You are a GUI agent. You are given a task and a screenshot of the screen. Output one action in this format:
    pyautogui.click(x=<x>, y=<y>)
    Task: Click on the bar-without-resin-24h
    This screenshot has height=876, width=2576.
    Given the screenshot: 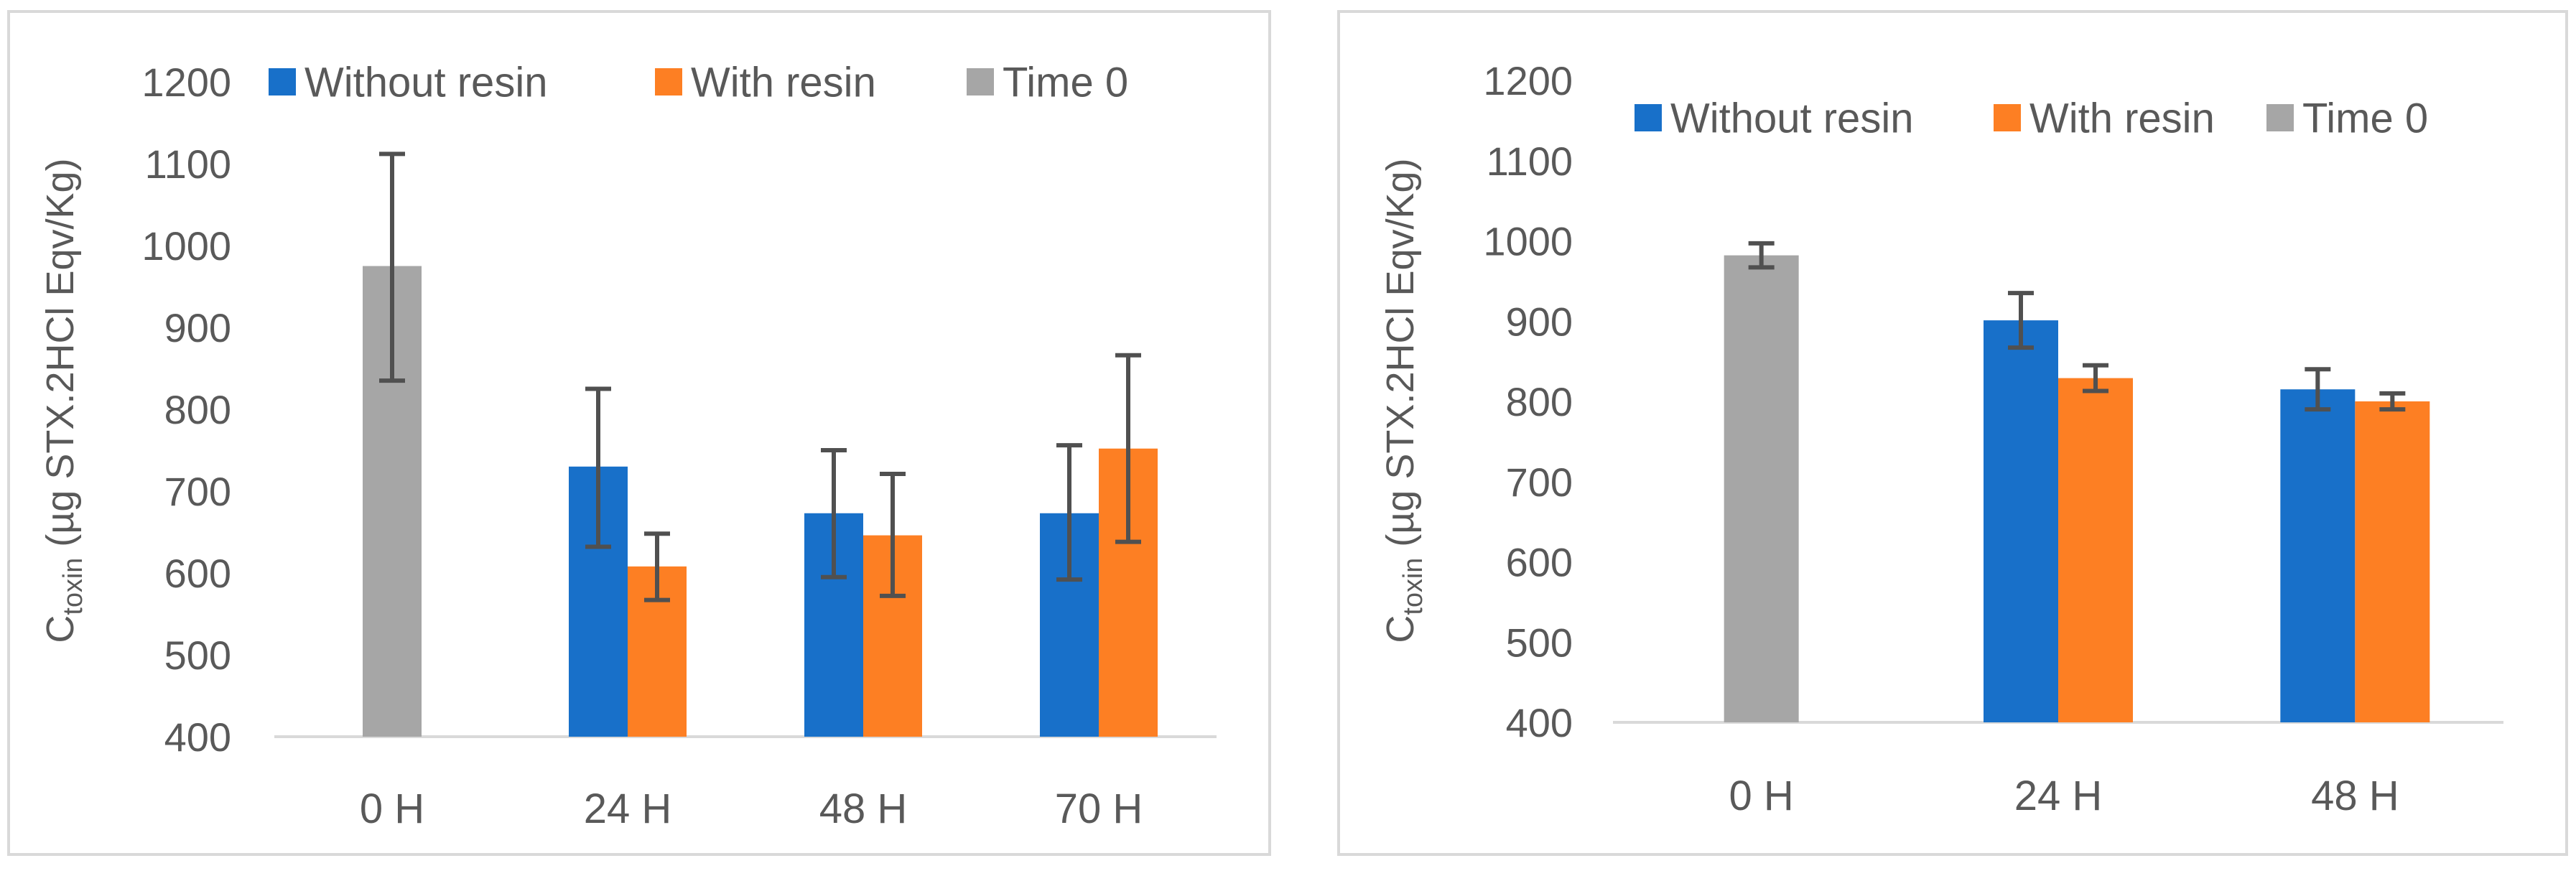 What is the action you would take?
    pyautogui.click(x=2021, y=521)
    